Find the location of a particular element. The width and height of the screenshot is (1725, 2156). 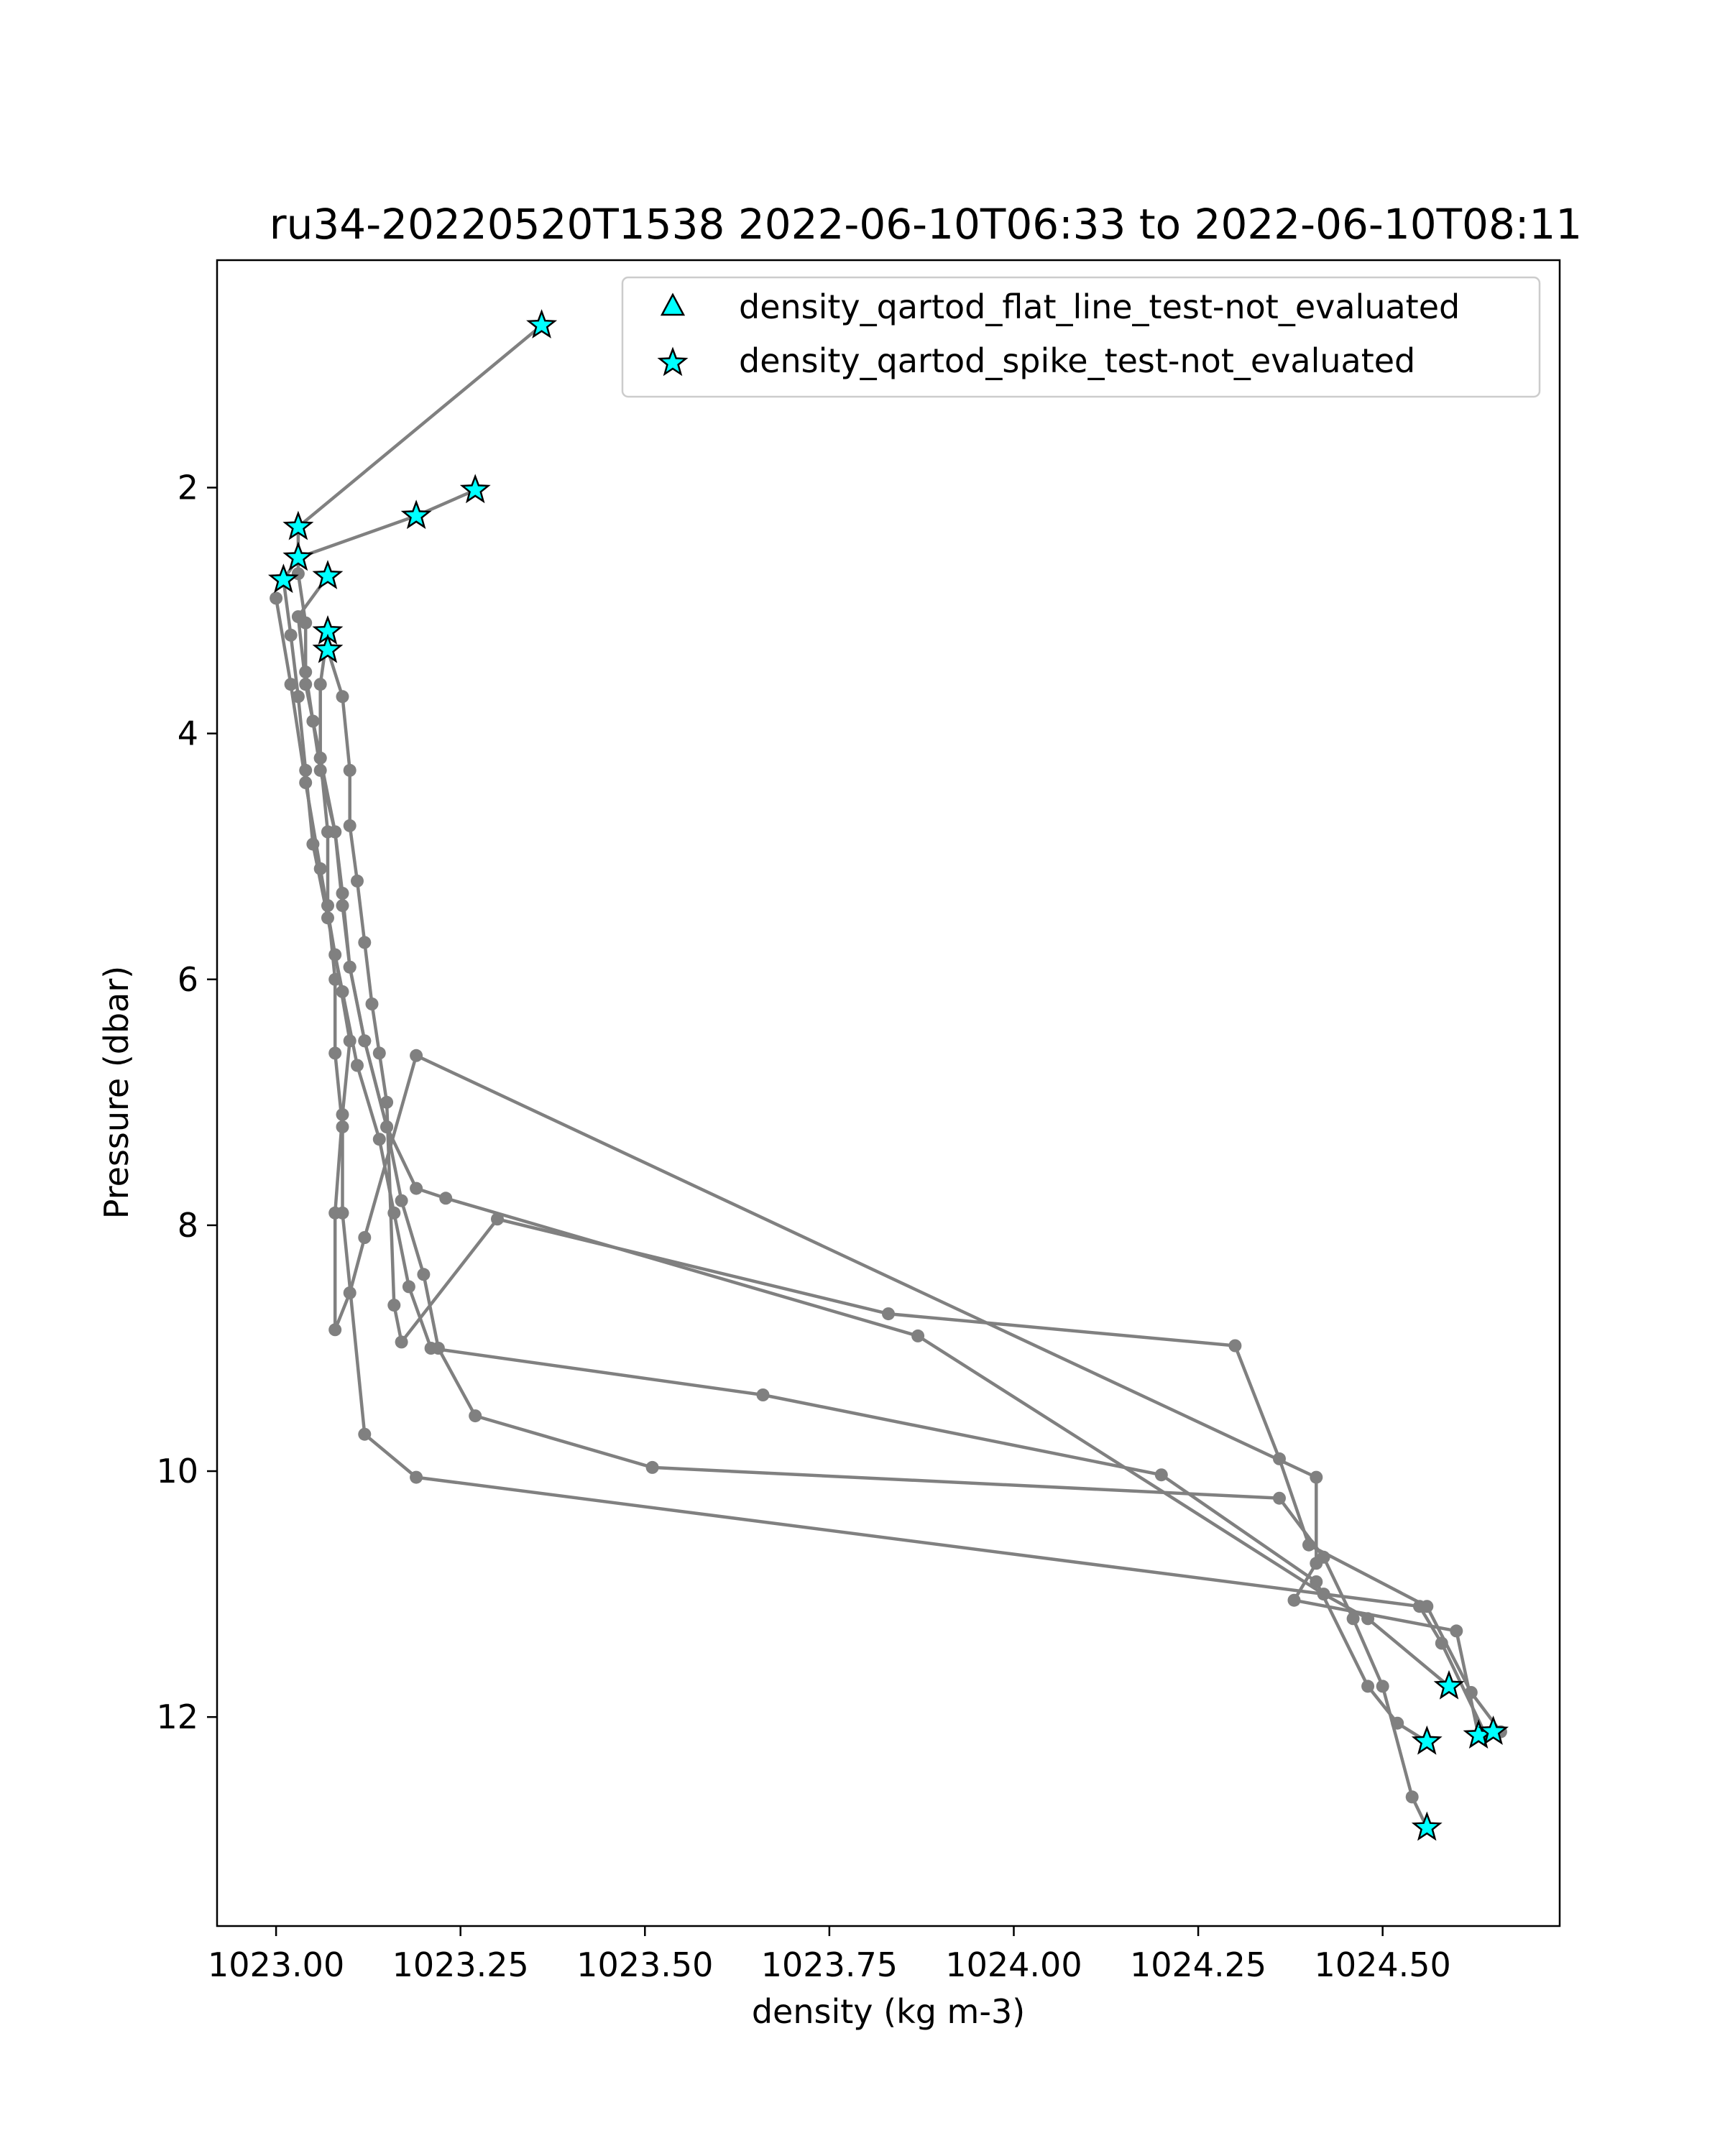

y-tick-label: 6 is located at coordinates (188, 980).